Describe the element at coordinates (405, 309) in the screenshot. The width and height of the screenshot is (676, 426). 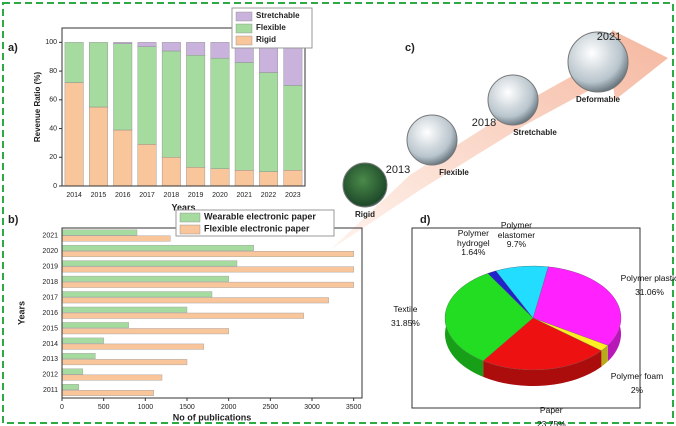
I see `pie-label: Textile` at that location.